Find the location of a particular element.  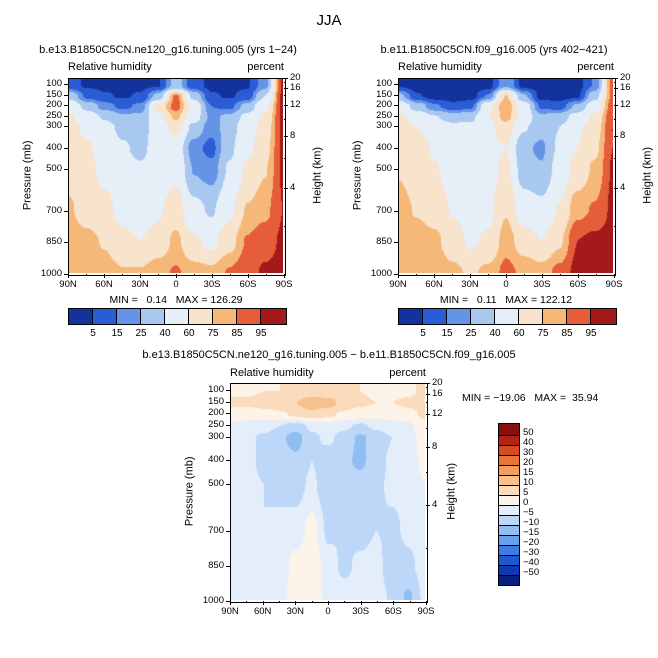

colorbar-label: −50 is located at coordinates (531, 572).